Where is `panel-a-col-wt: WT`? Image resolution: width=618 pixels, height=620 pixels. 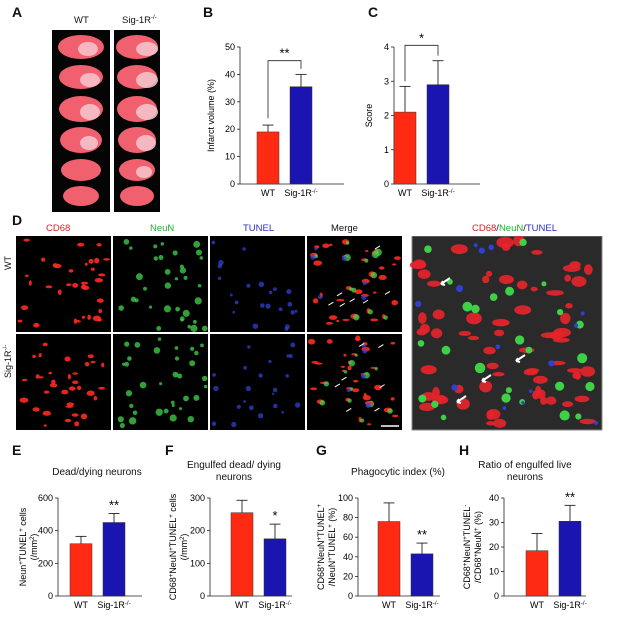
panel-a-col-wt: WT is located at coordinates (81, 20).